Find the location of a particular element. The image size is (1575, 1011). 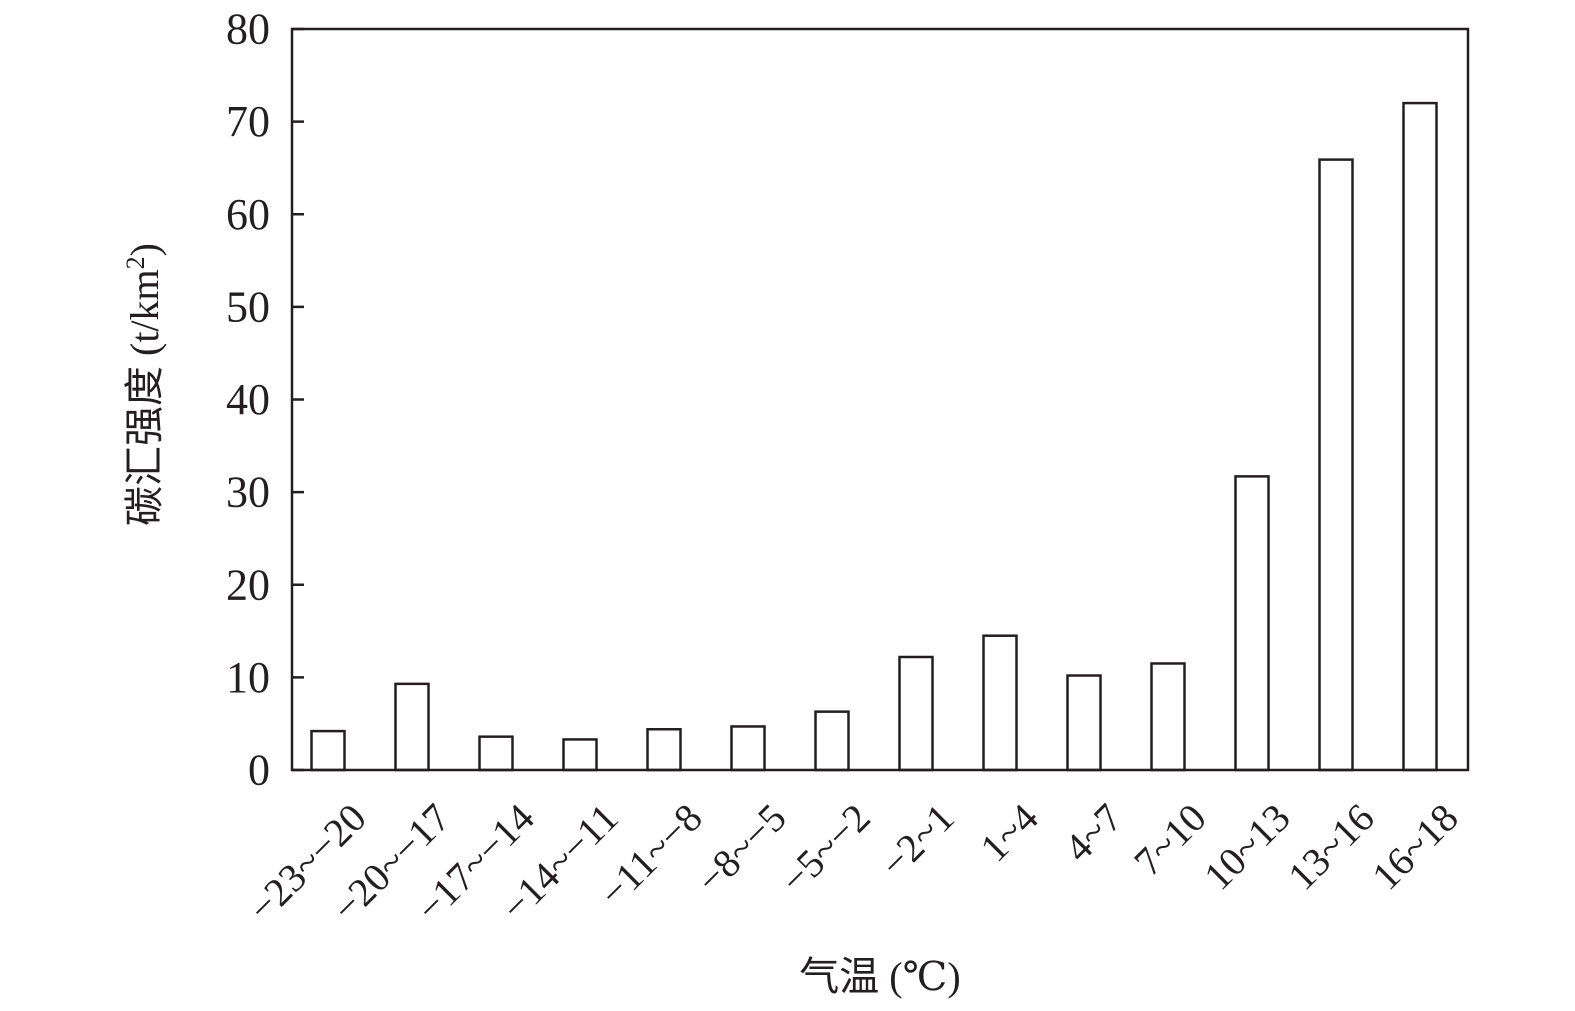

y-tick-label: 60 is located at coordinates (248, 214).